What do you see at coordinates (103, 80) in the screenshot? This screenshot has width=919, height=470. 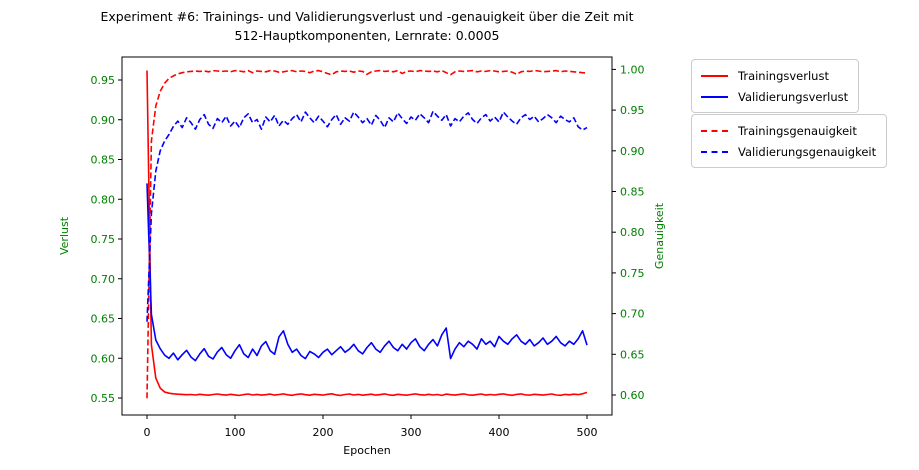 I see `y-left-tick-label: 0.95` at bounding box center [103, 80].